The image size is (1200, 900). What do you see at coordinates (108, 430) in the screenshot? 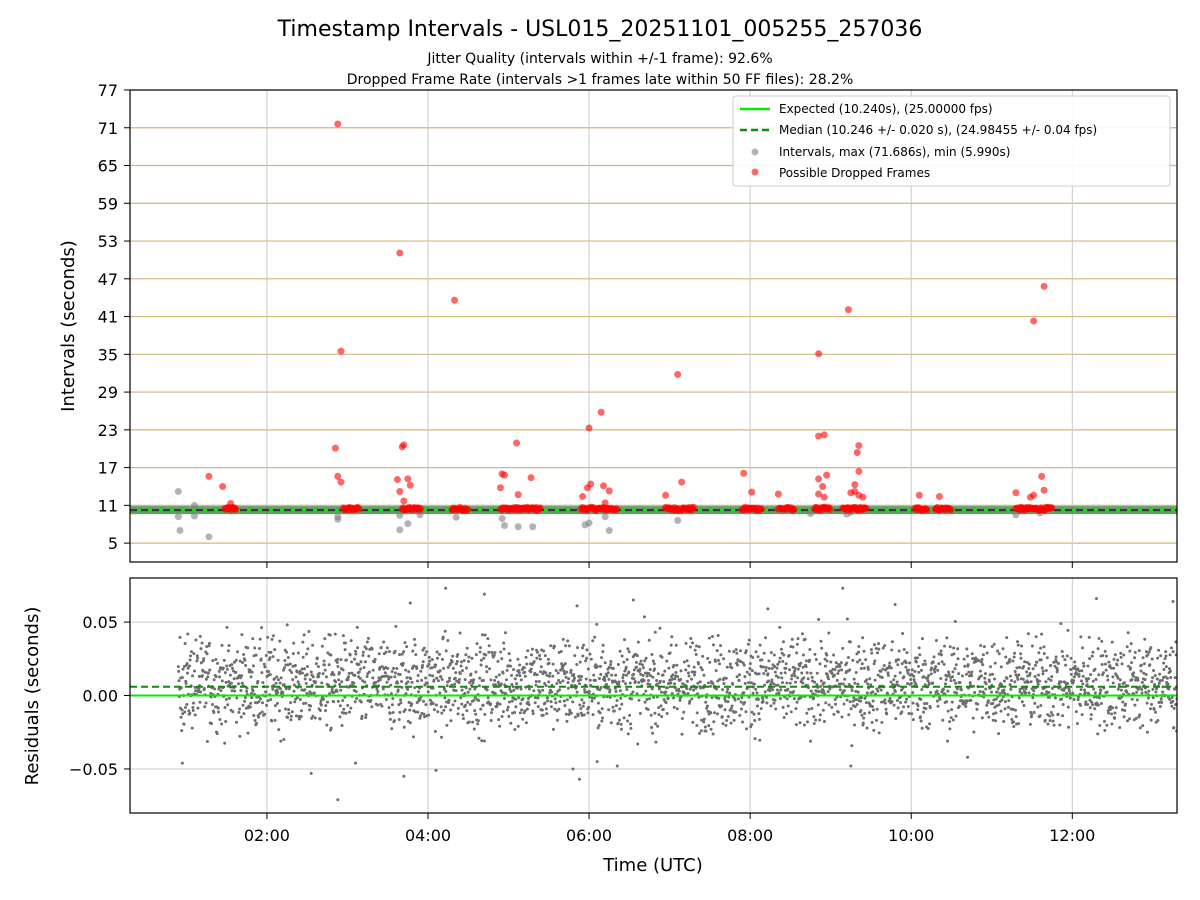
I see `y-tick-label: 23` at bounding box center [108, 430].